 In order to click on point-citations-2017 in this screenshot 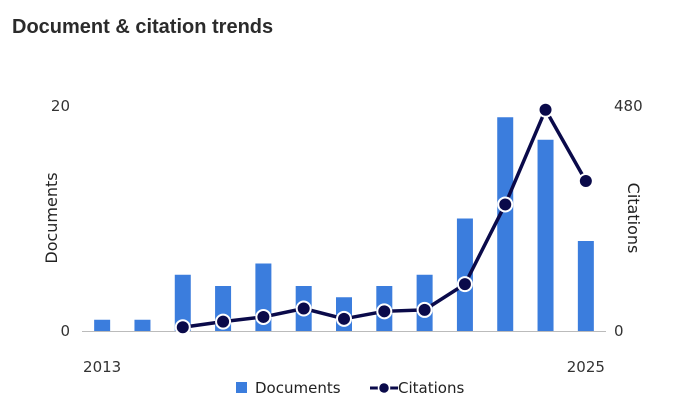, I will do `click(263, 316)`.